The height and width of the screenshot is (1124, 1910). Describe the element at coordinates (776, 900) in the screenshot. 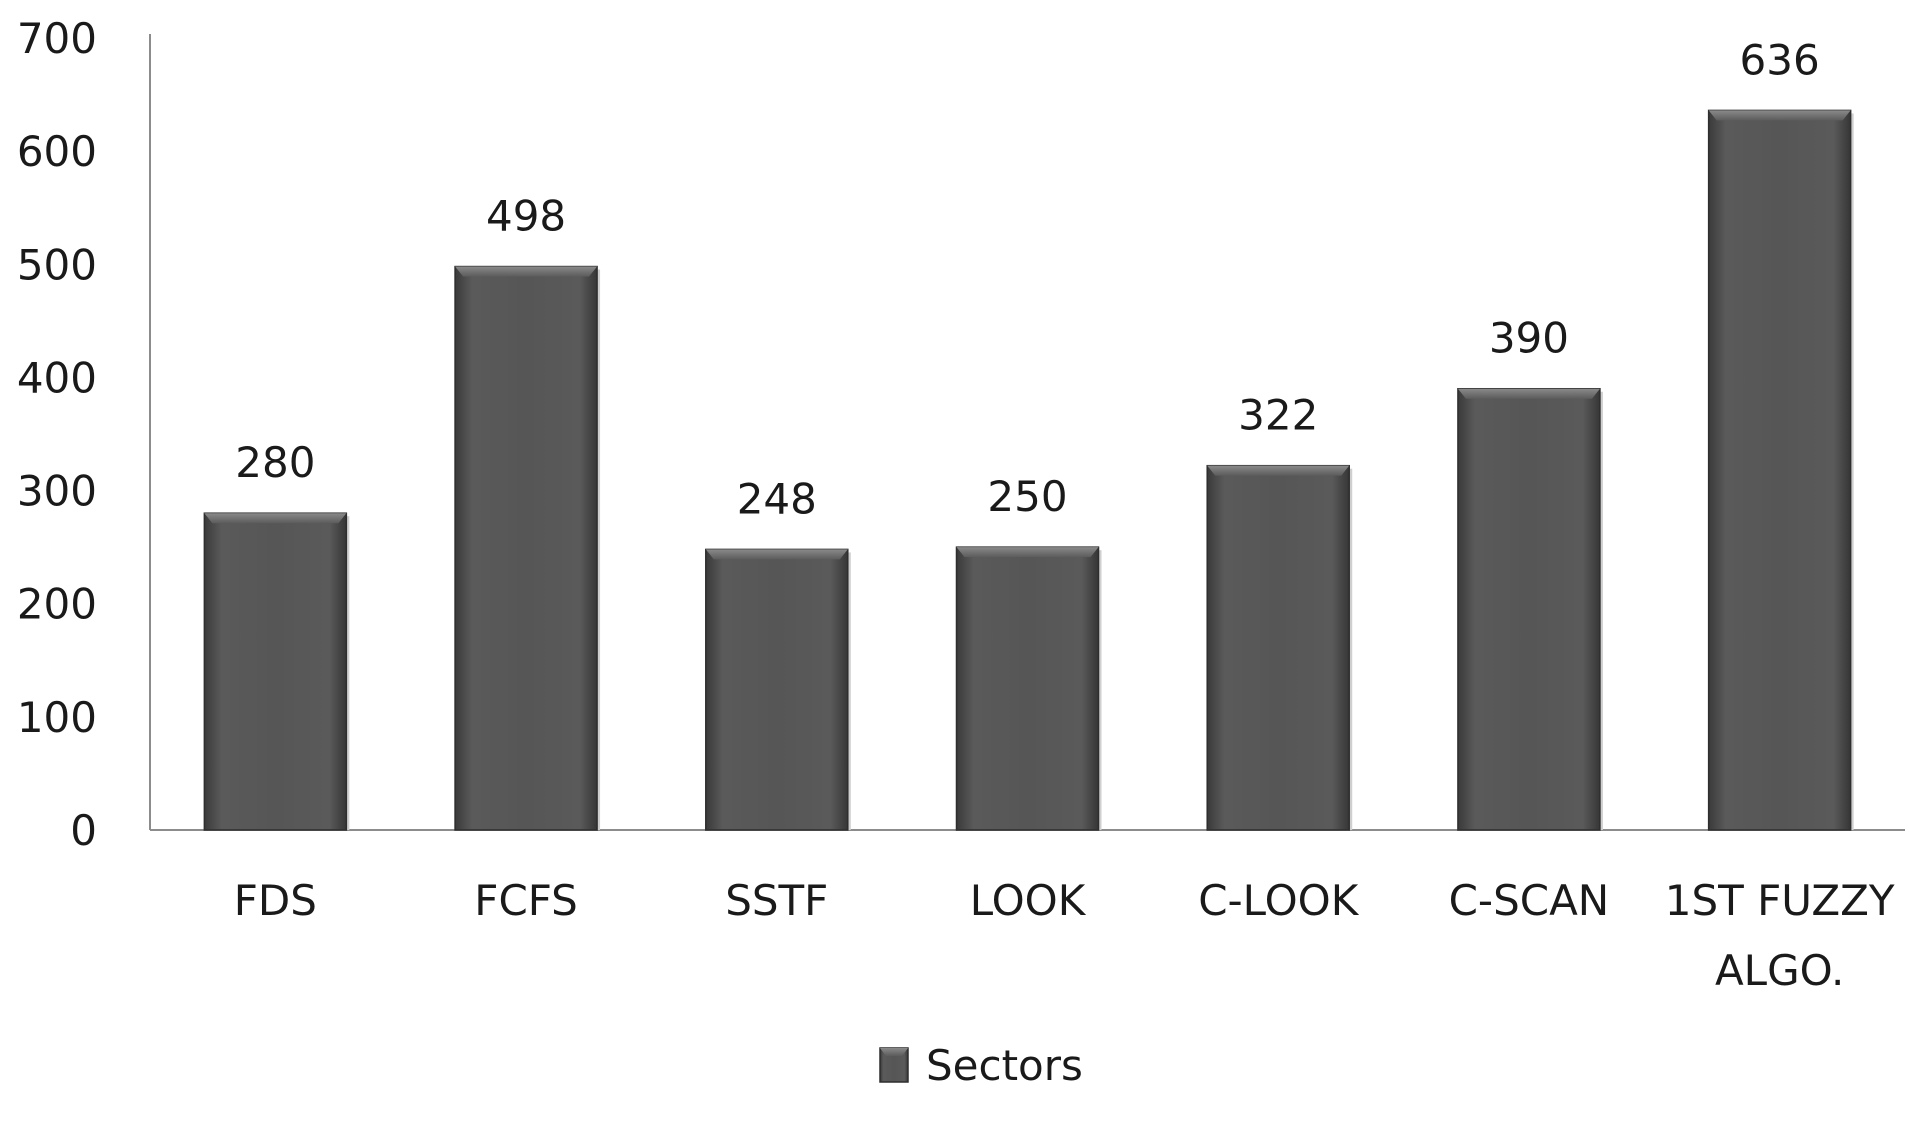

I see `x-tick-label: SSTF` at that location.